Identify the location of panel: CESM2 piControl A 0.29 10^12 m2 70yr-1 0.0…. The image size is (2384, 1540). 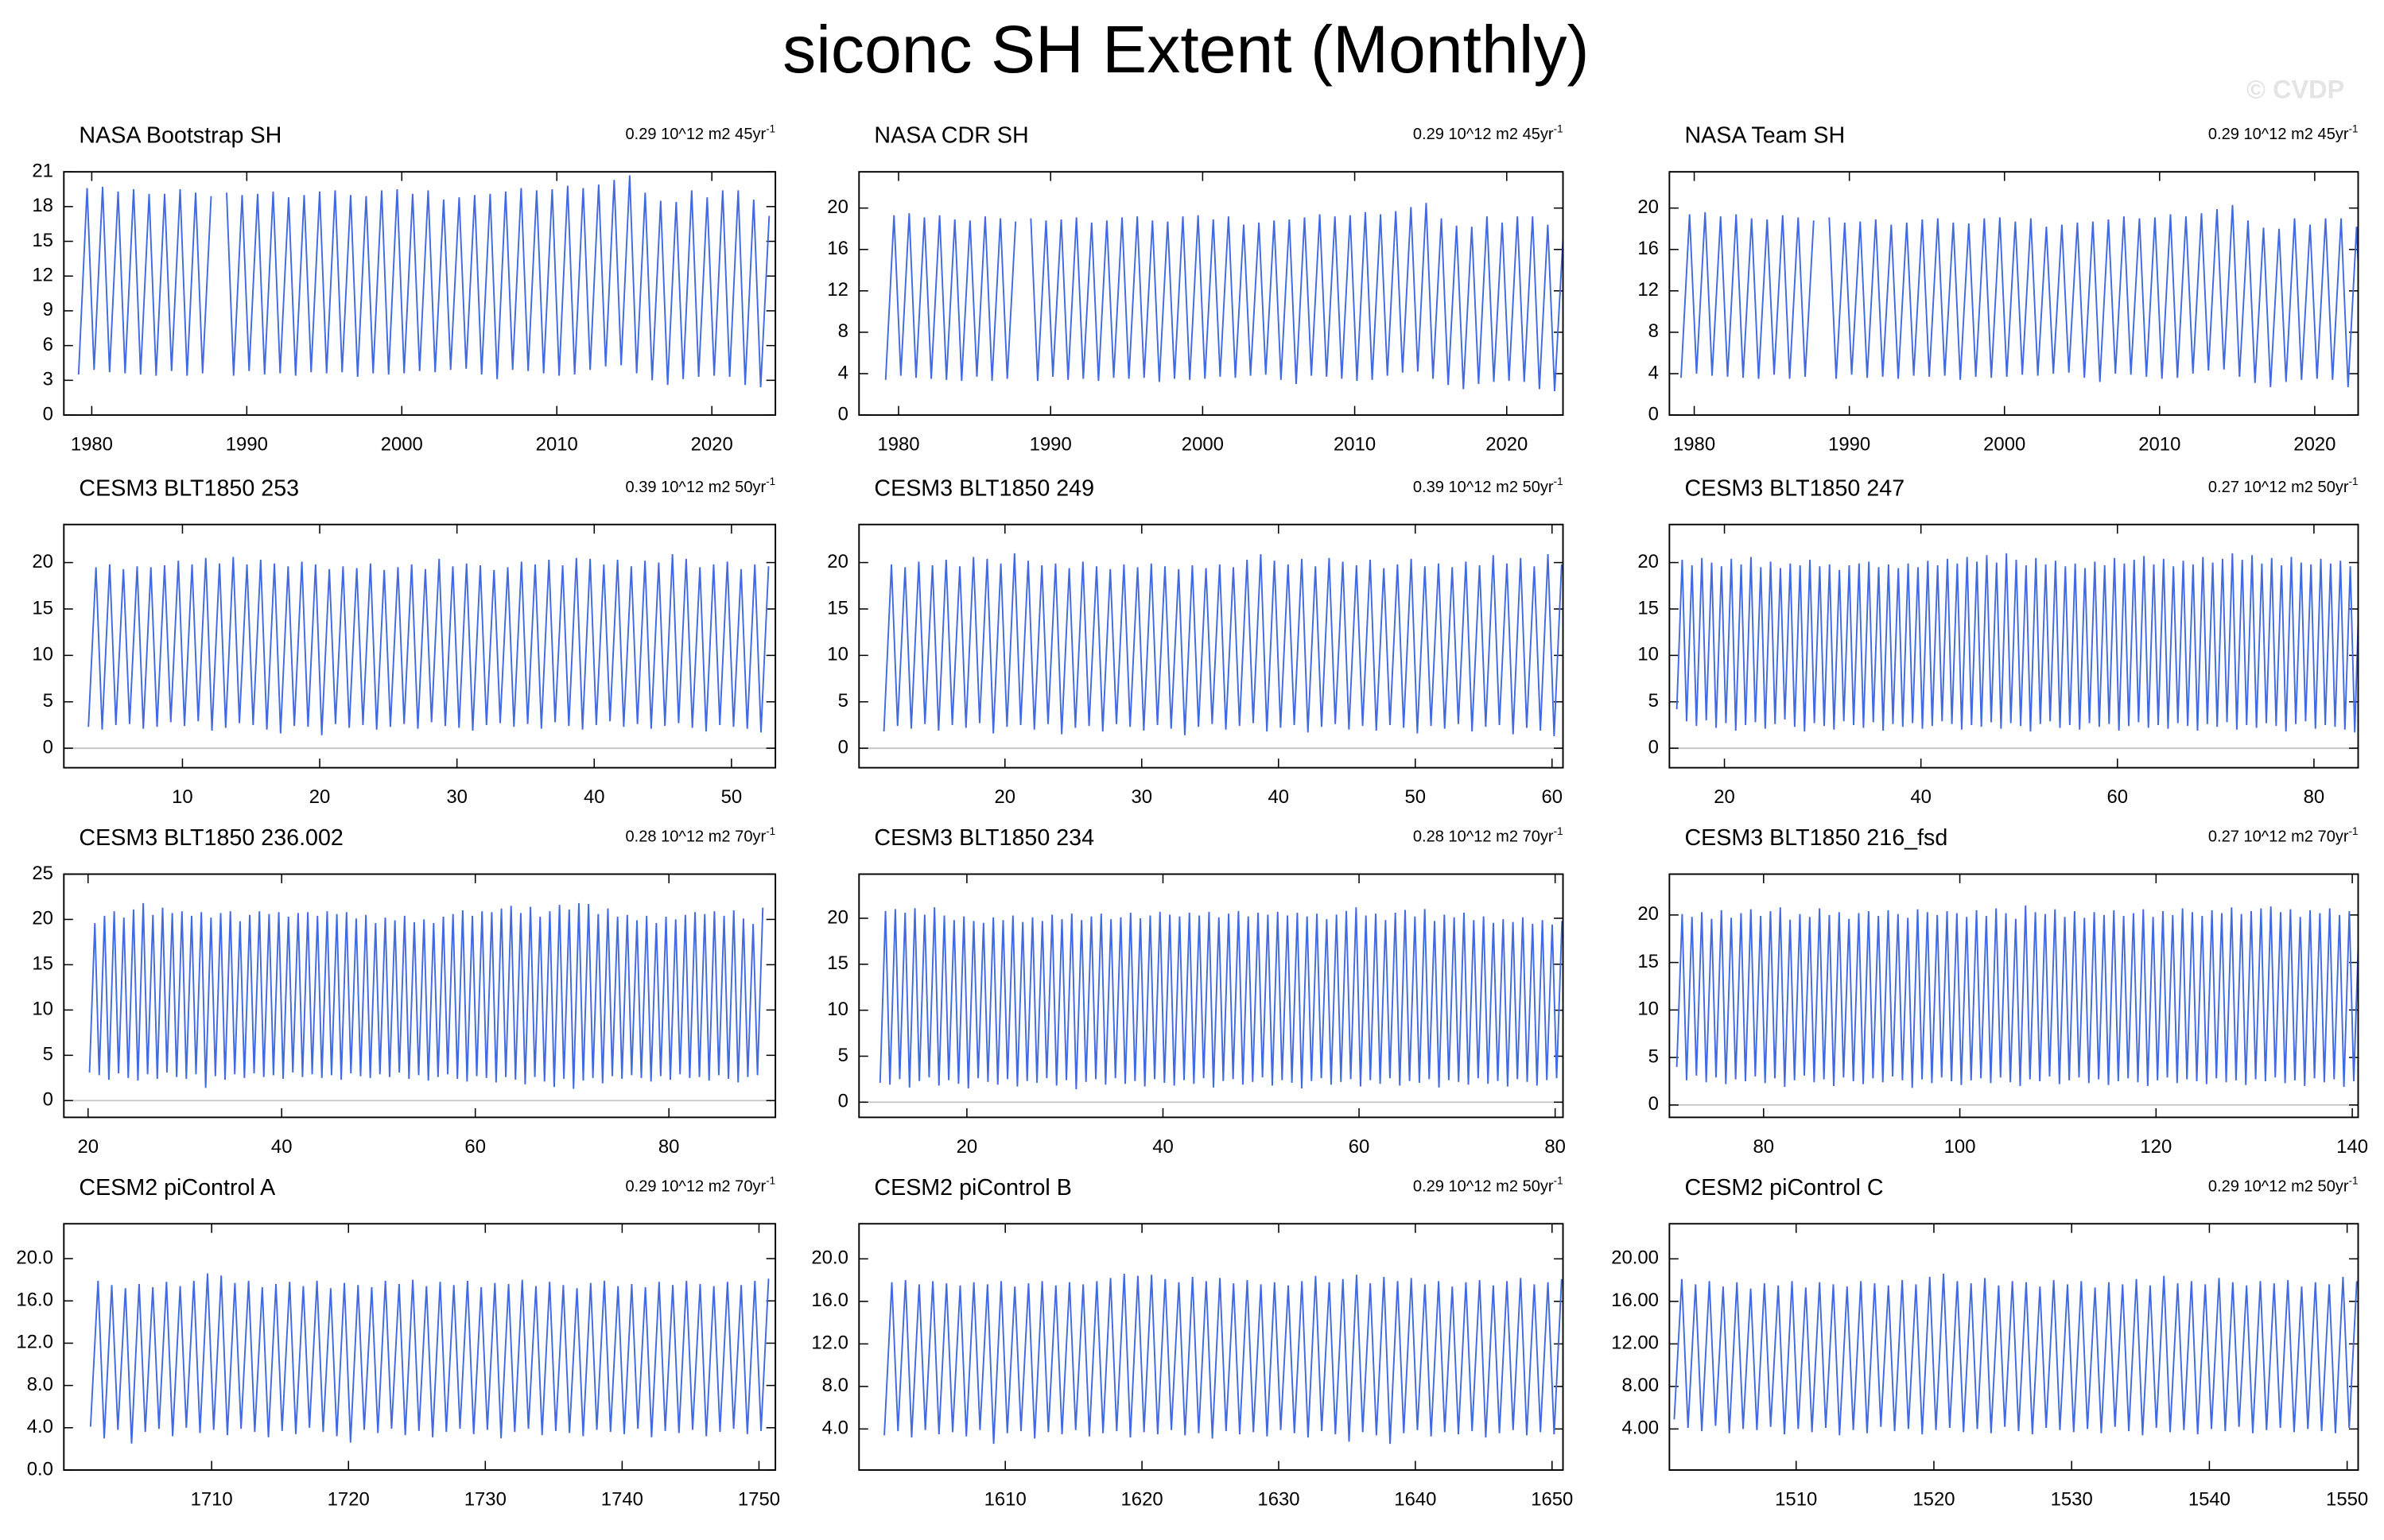
(398, 1342).